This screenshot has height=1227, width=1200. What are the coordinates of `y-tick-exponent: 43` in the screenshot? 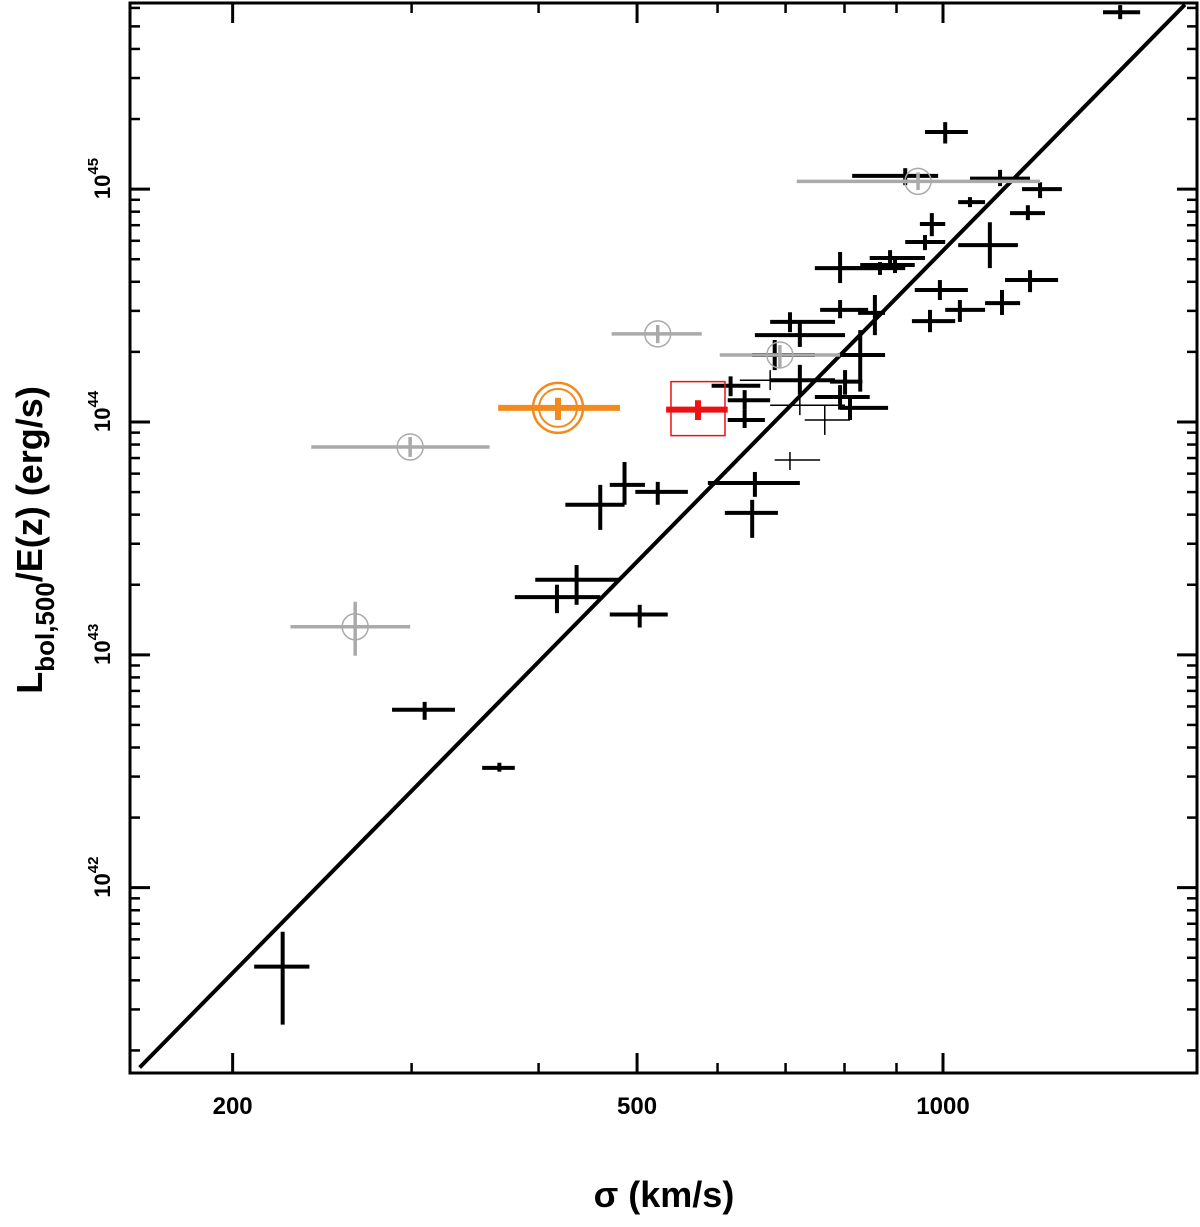 It's located at (93, 632).